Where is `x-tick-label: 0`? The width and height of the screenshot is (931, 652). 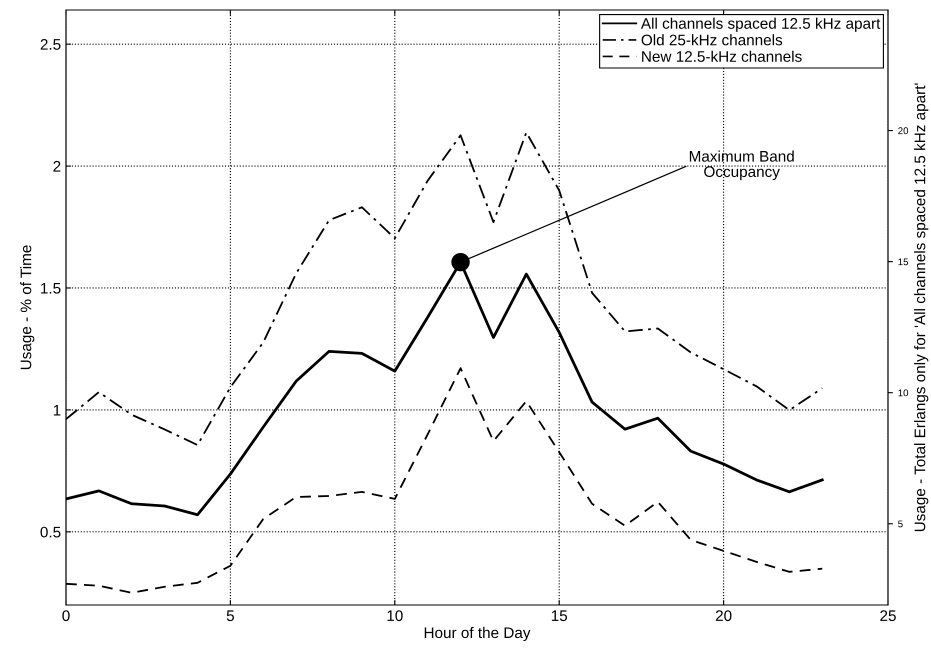 x-tick-label: 0 is located at coordinates (66, 616).